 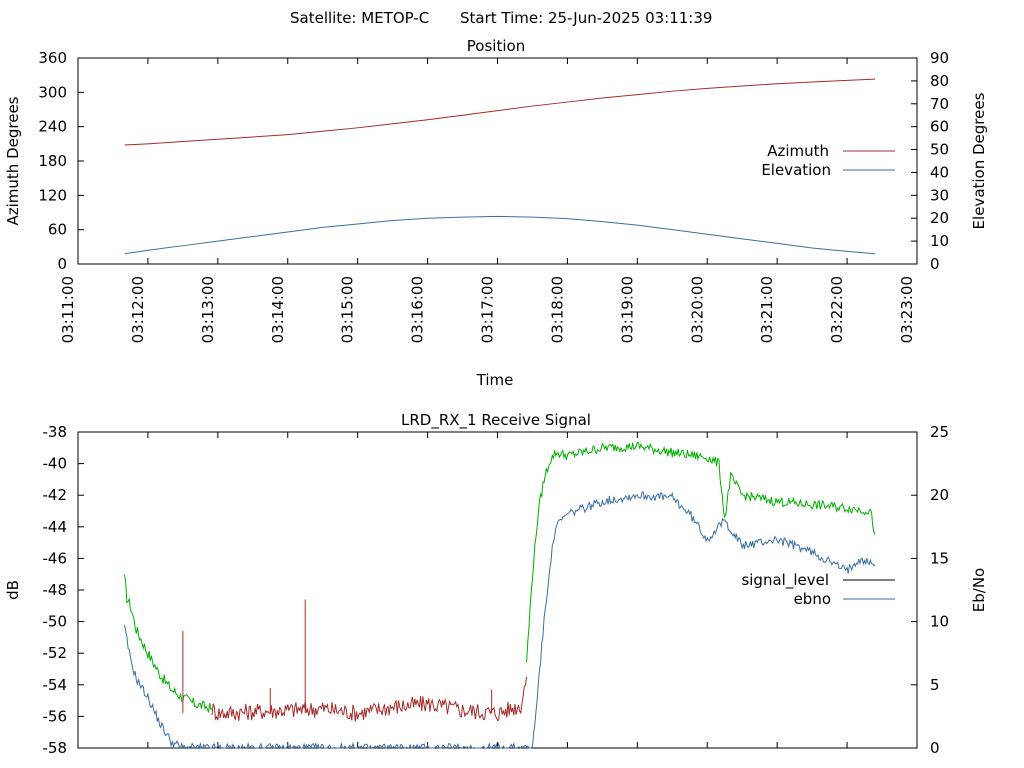 What do you see at coordinates (52, 58) in the screenshot?
I see `position-y-tick-label: 360` at bounding box center [52, 58].